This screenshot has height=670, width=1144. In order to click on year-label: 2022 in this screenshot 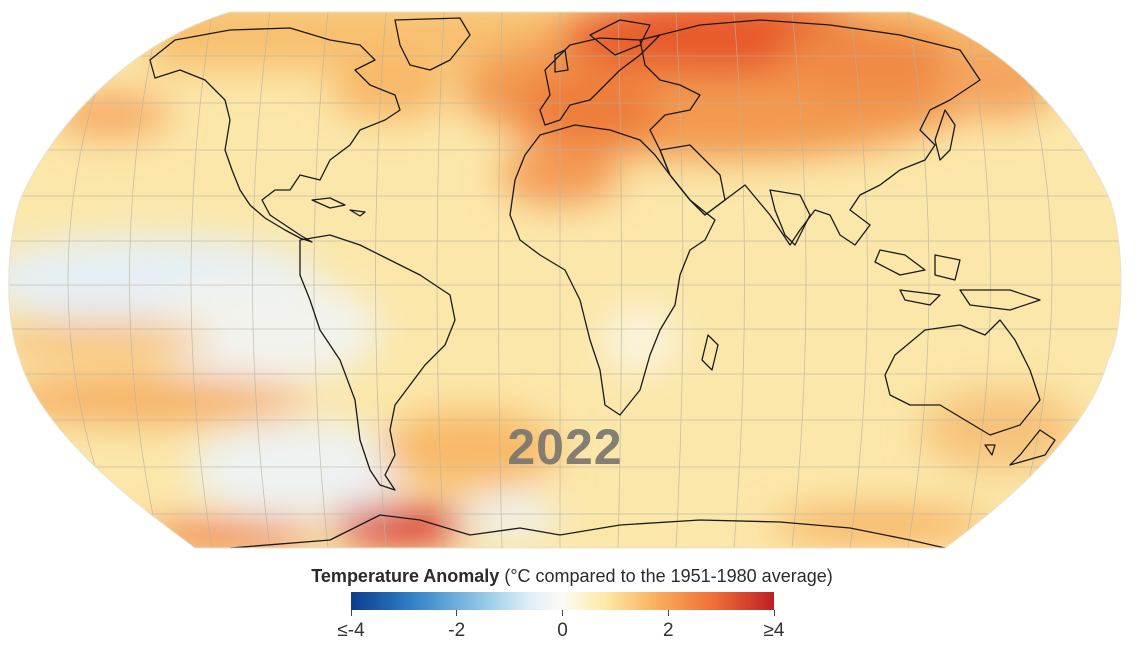, I will do `click(565, 447)`.